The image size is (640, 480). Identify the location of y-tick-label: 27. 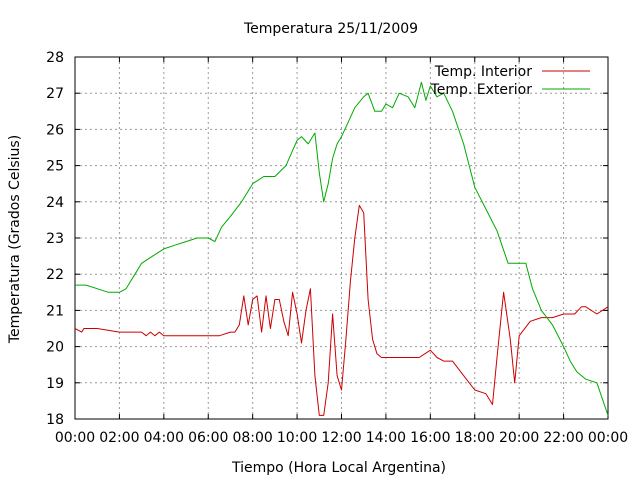
(55, 94).